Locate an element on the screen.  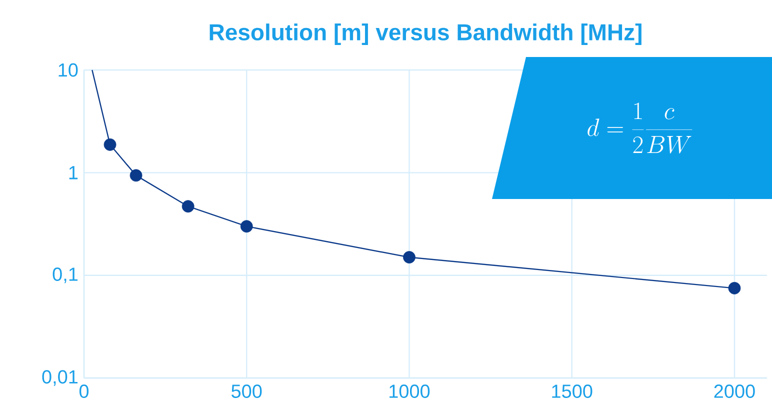
x-tick-label: 500 is located at coordinates (247, 391).